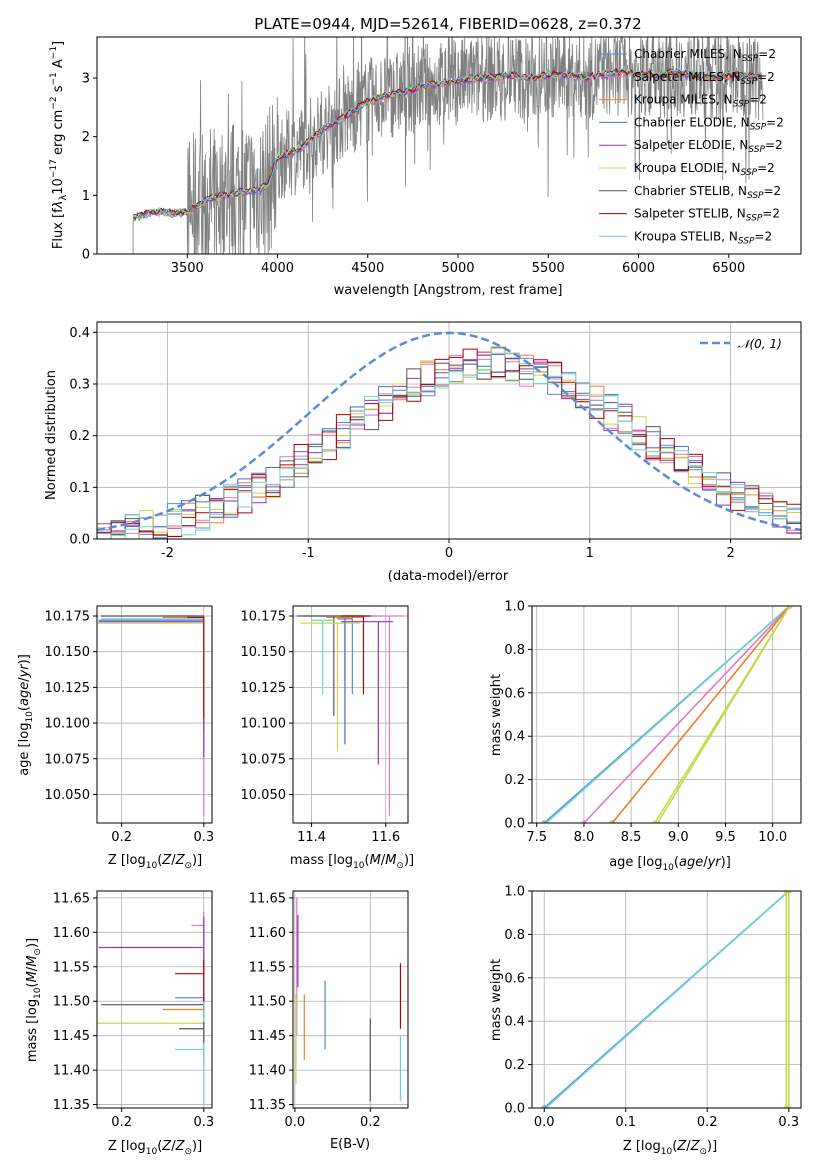 This screenshot has width=819, height=1170. What do you see at coordinates (772, 837) in the screenshot?
I see `x-tick-label: 10.0` at bounding box center [772, 837].